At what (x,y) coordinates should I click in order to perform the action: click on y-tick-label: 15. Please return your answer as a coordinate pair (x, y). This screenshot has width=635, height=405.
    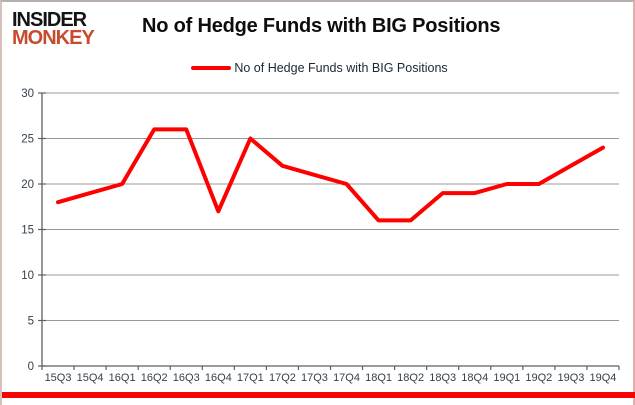
    Looking at the image, I should click on (27, 231).